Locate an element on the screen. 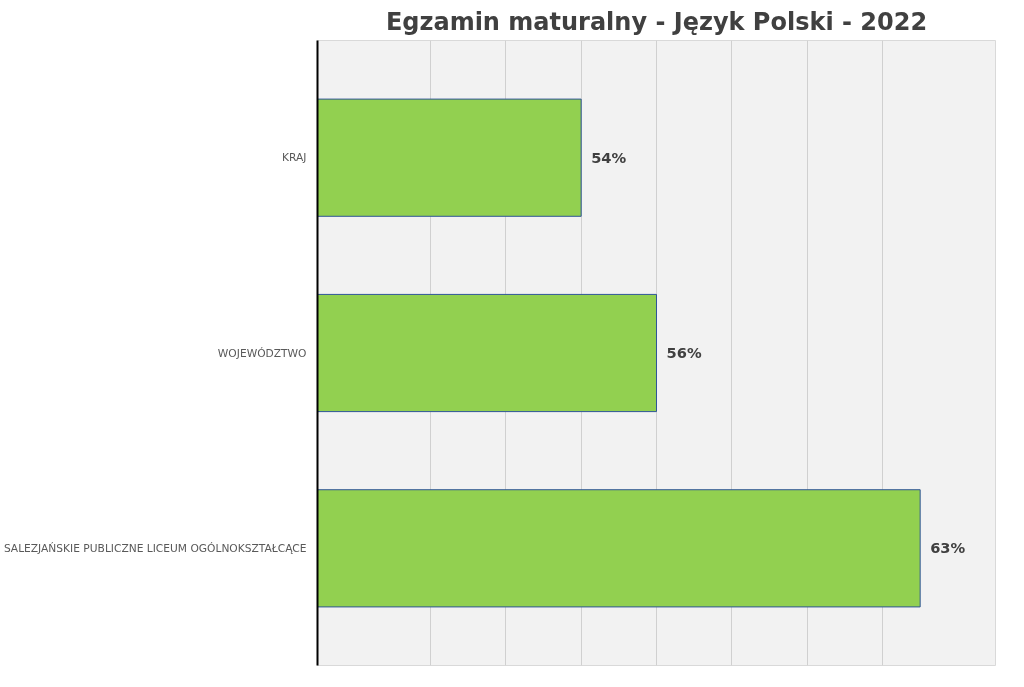  chart-title: Egzamin maturalny - Język Polski - 2022 is located at coordinates (656, 21).